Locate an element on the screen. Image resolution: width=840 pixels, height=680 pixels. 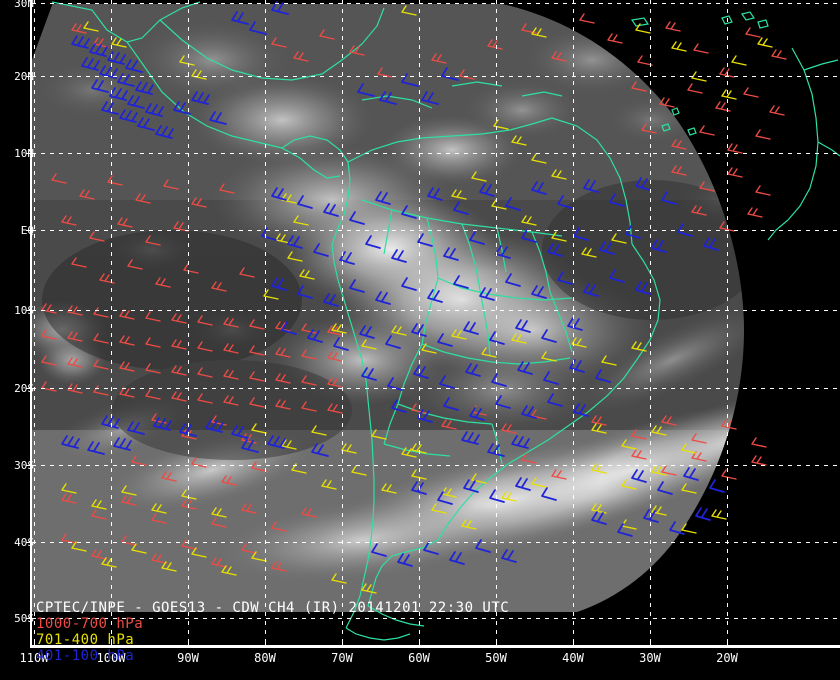
legend-entry-low-level: 1000-700 hPa is located at coordinates (90, 624).